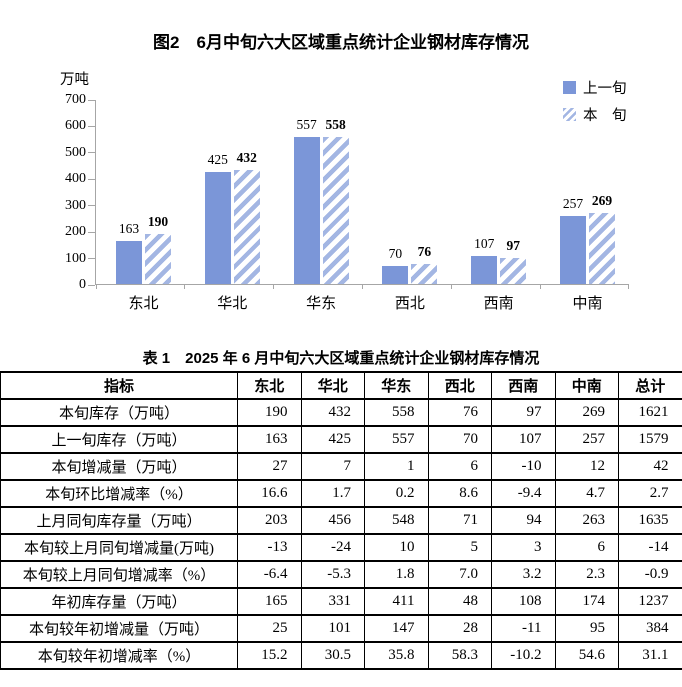 Image resolution: width=682 pixels, height=687 pixels. I want to click on value-cell: 1.7, so click(332, 493).